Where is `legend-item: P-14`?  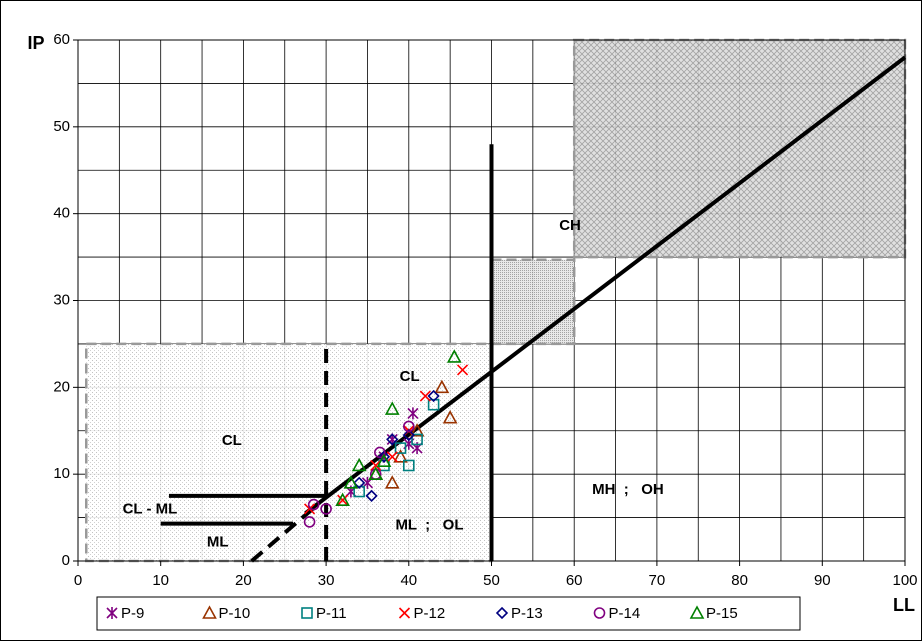 legend-item: P-14 is located at coordinates (617, 613).